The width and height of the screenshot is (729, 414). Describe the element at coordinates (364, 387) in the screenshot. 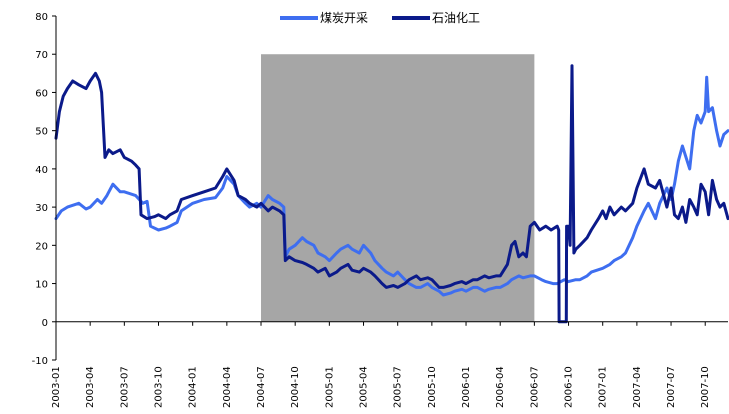

I see `x-tick-label: 2005-04` at that location.